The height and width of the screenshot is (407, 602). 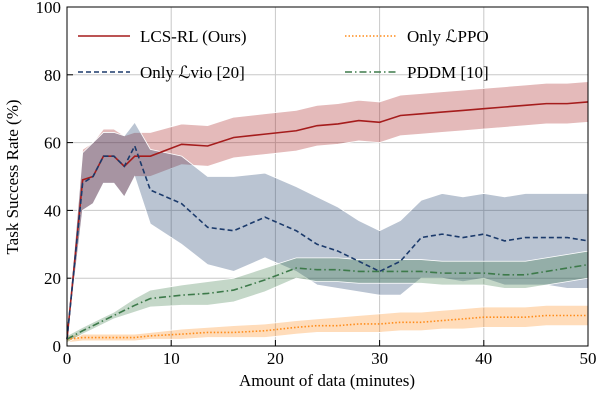 What do you see at coordinates (327, 380) in the screenshot?
I see `x-axis-label: Amount of data (minutes)` at bounding box center [327, 380].